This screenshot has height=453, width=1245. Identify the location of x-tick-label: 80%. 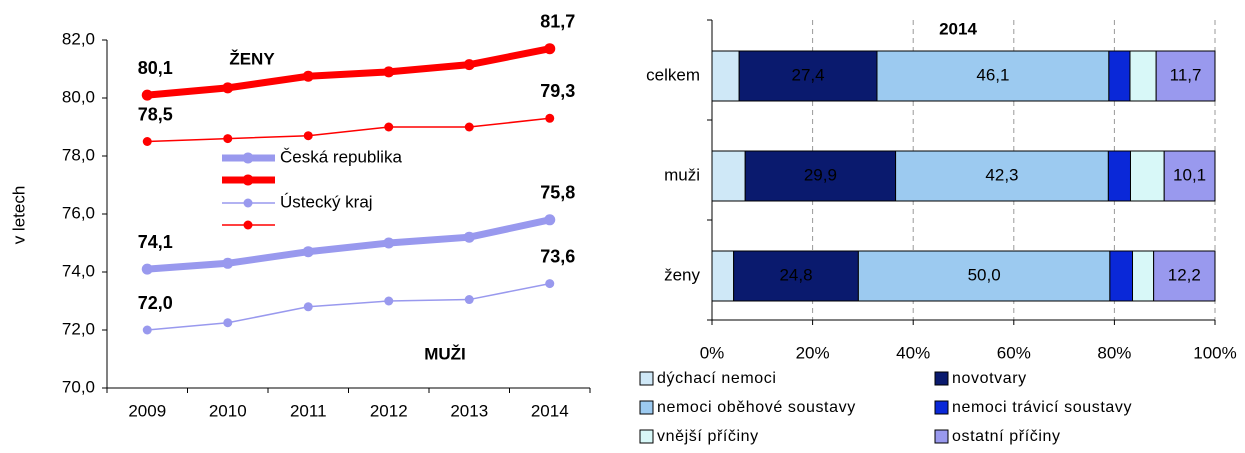
(1114, 352).